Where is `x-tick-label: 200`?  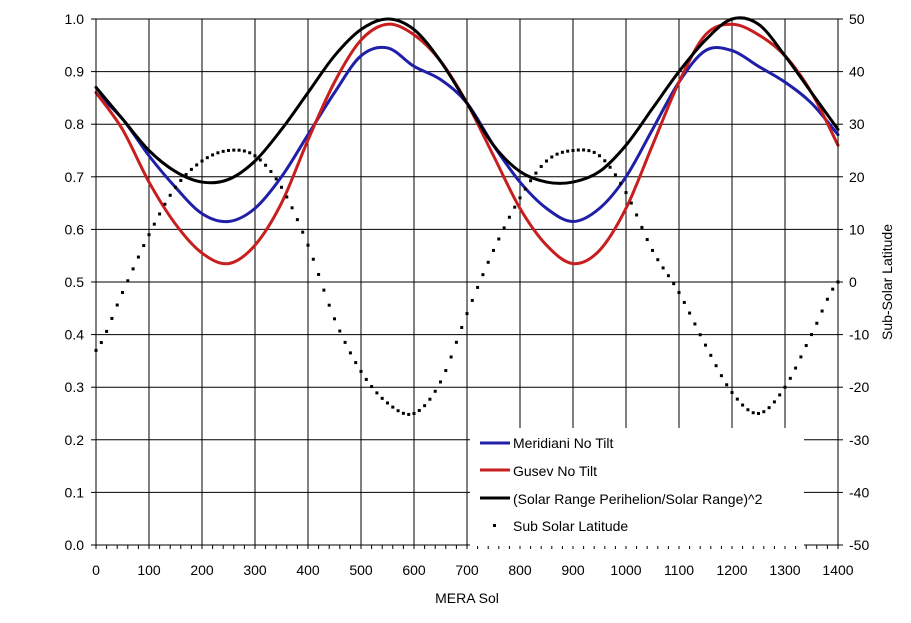 x-tick-label: 200 is located at coordinates (202, 570).